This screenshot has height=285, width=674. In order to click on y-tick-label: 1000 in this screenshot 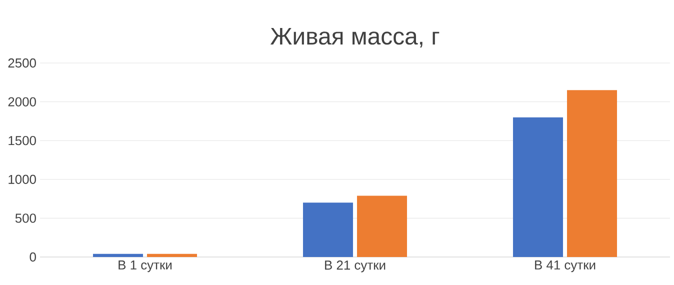, I will do `click(22, 179)`.